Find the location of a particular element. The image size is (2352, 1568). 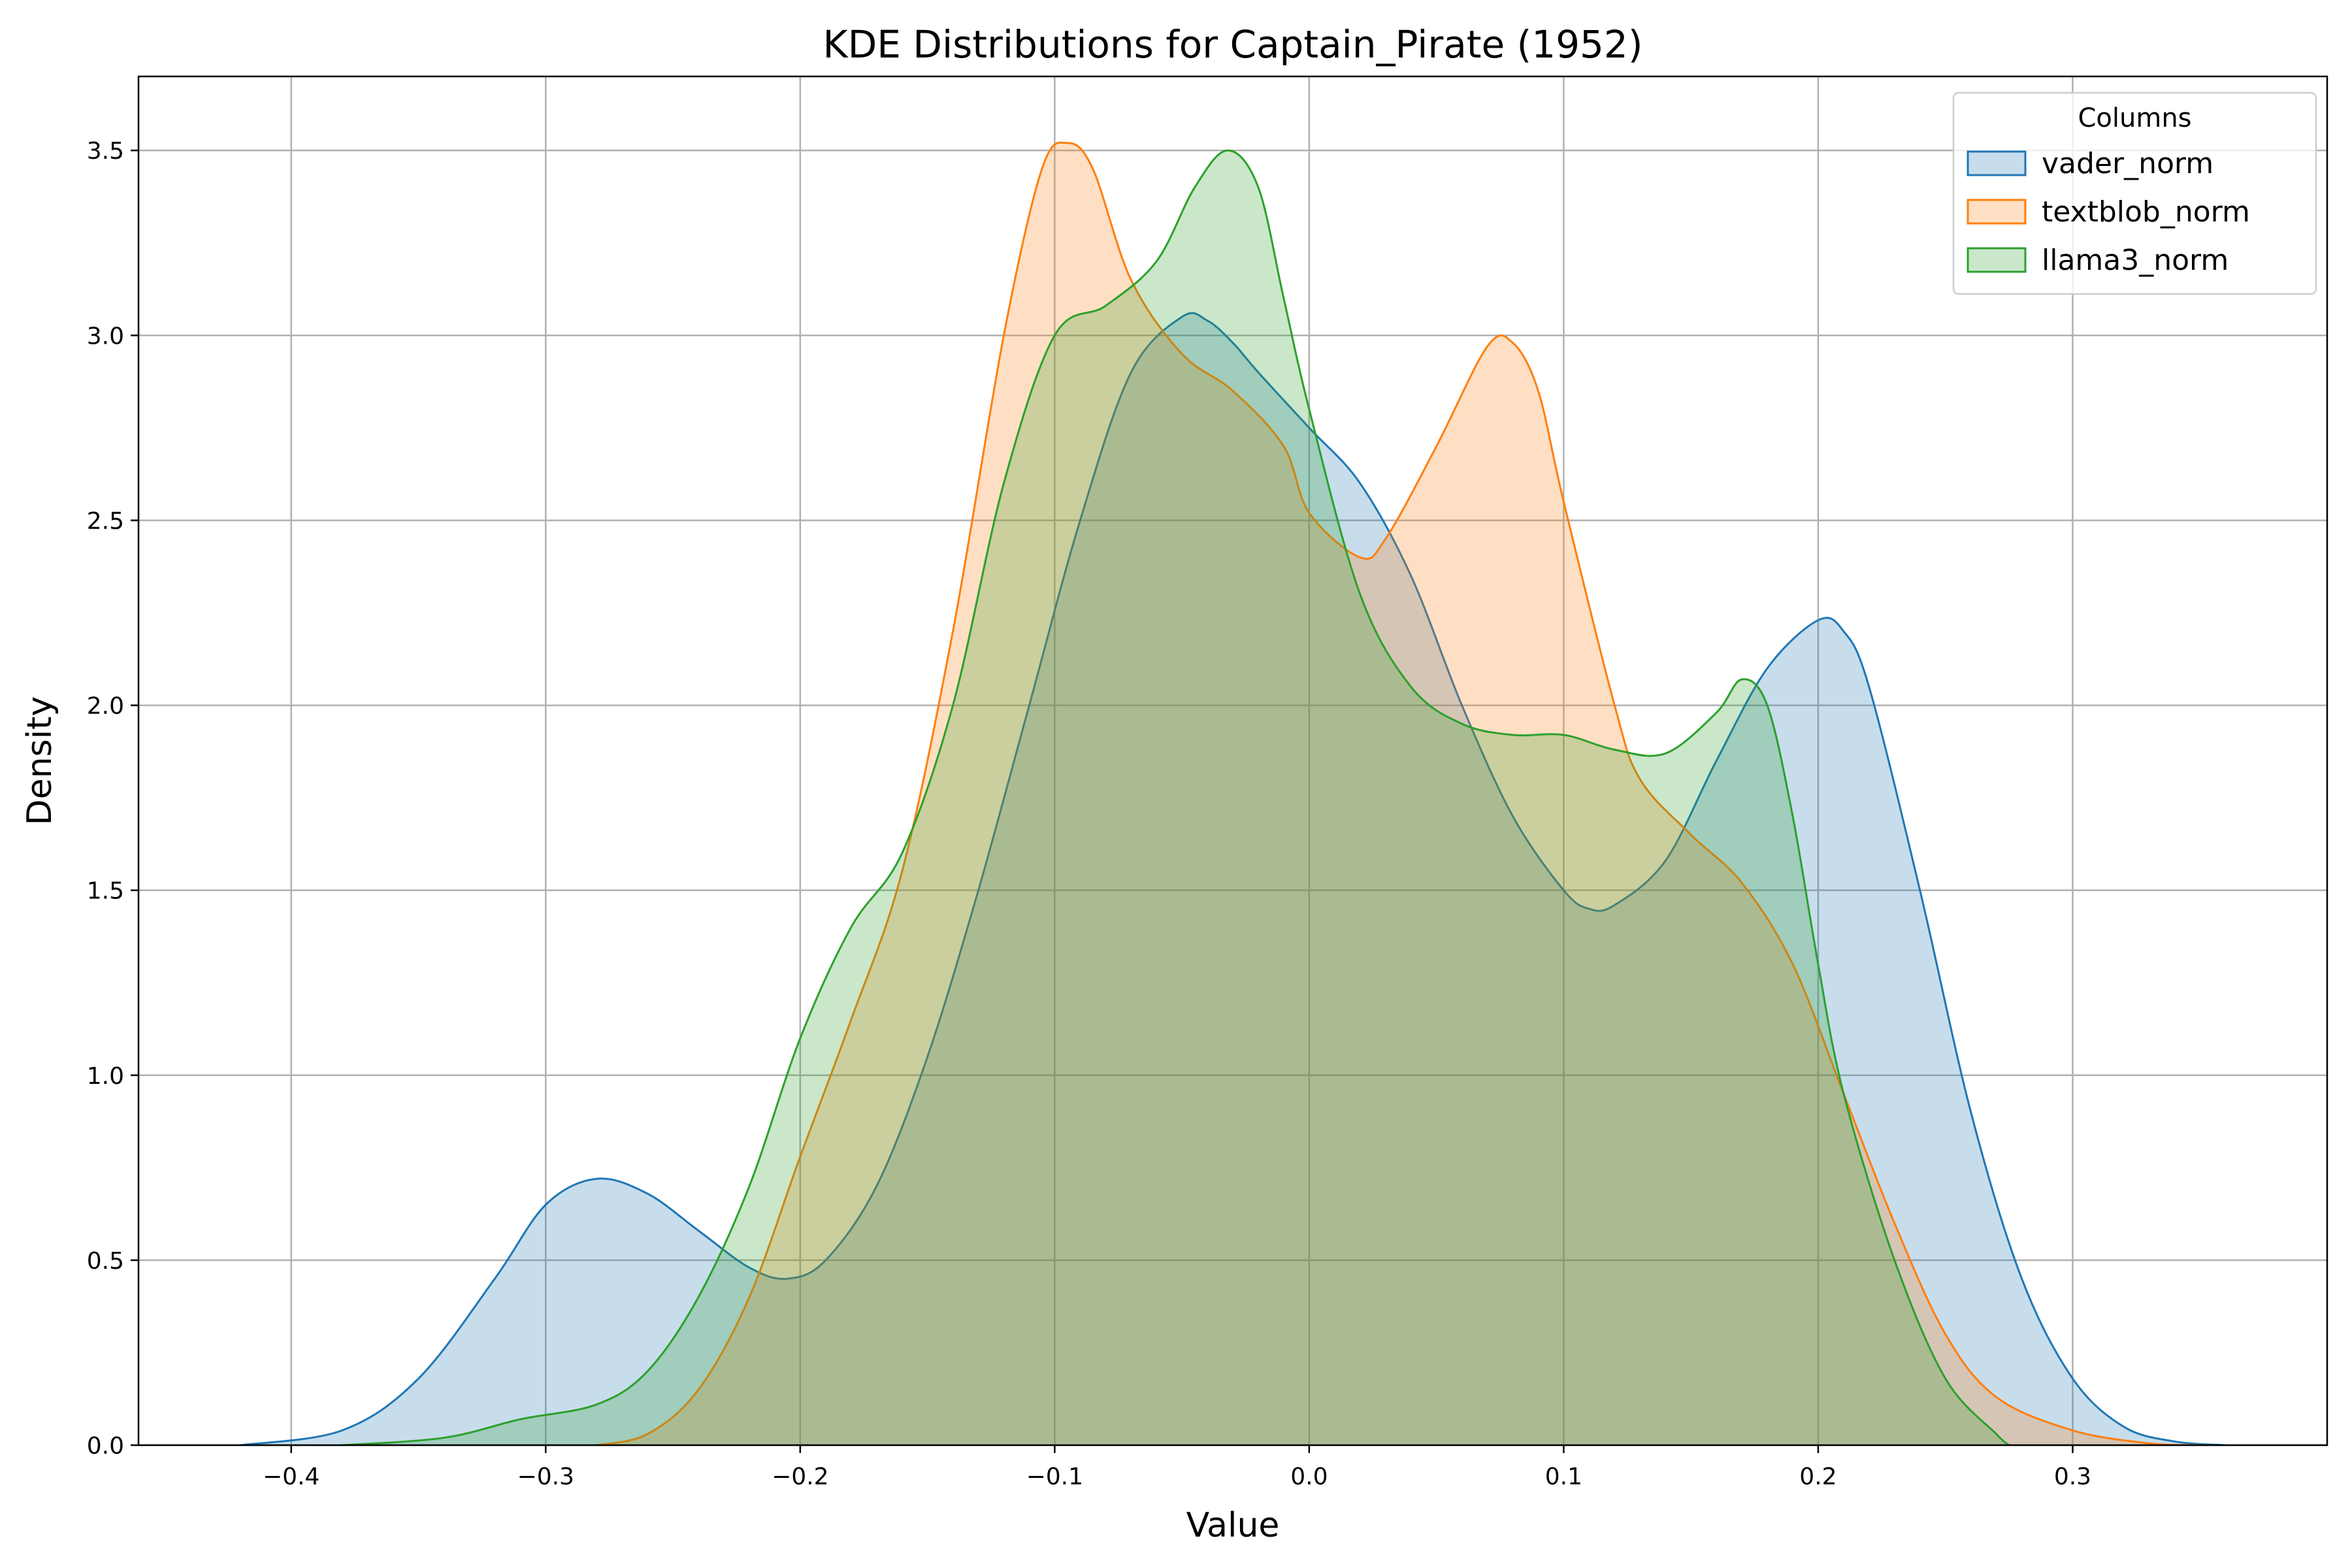

legend-label-llama3-norm: llama3_norm is located at coordinates (2135, 260).